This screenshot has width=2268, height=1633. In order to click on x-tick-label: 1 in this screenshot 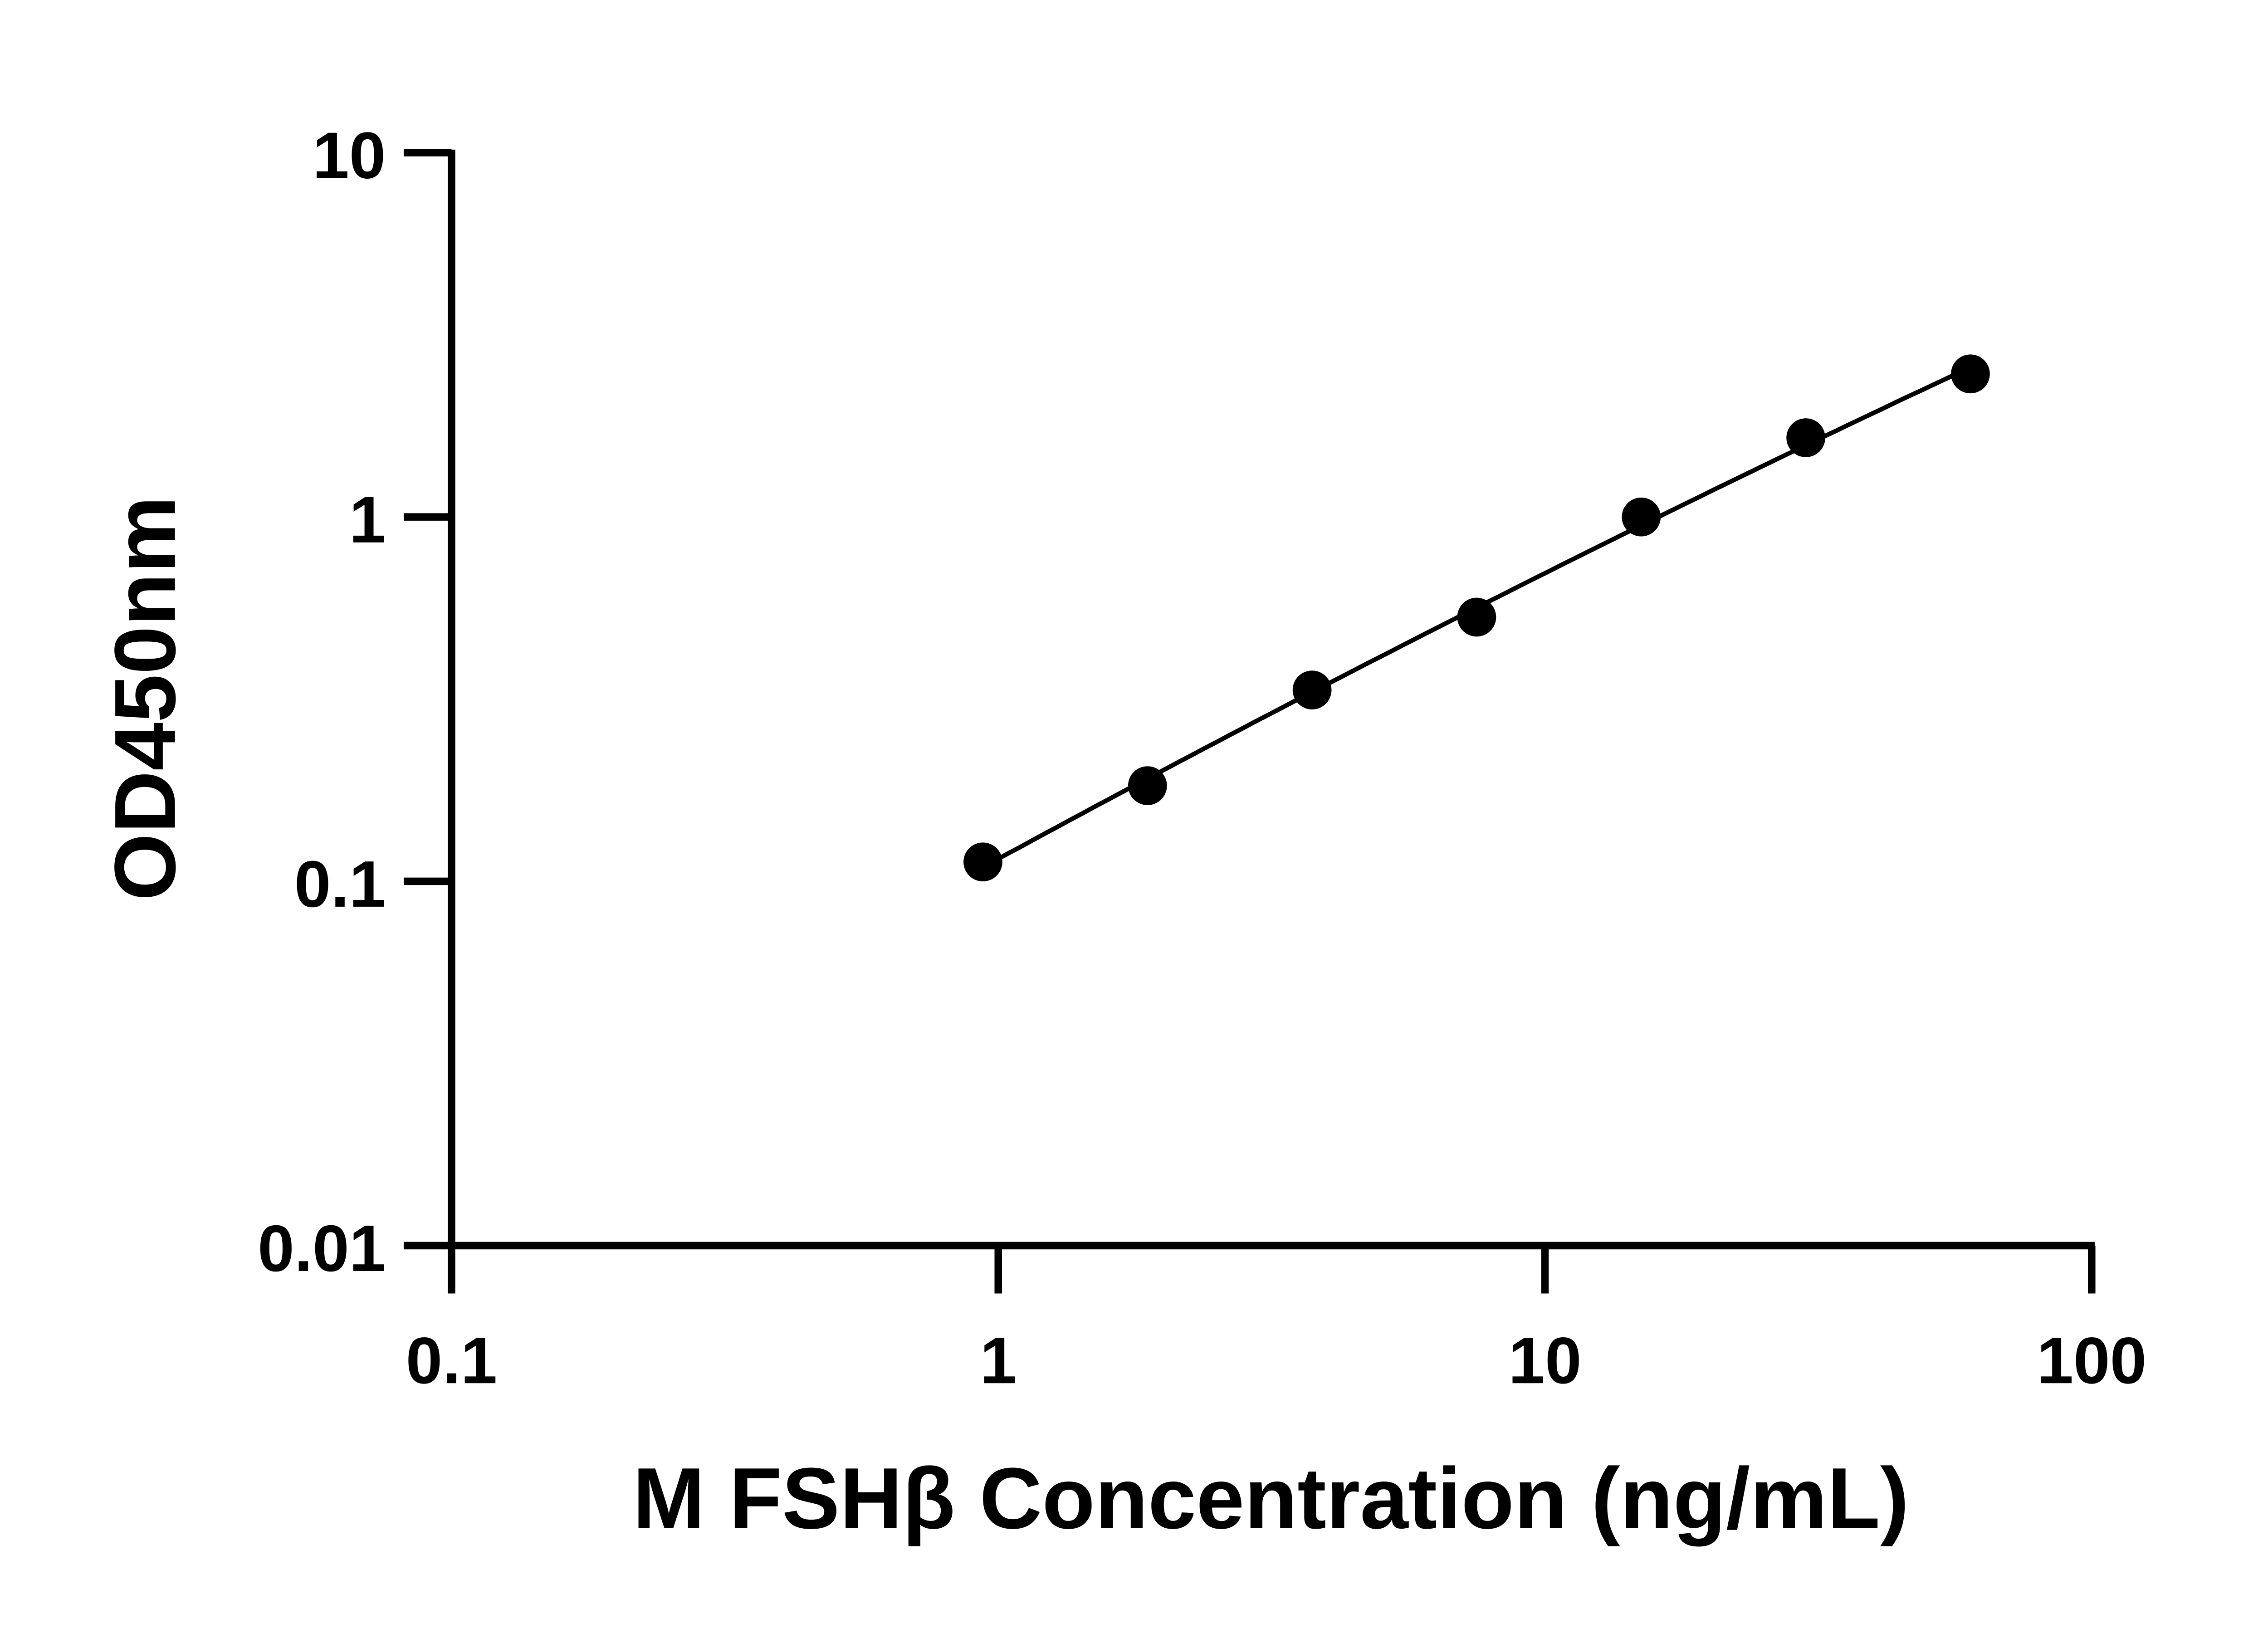, I will do `click(999, 1360)`.